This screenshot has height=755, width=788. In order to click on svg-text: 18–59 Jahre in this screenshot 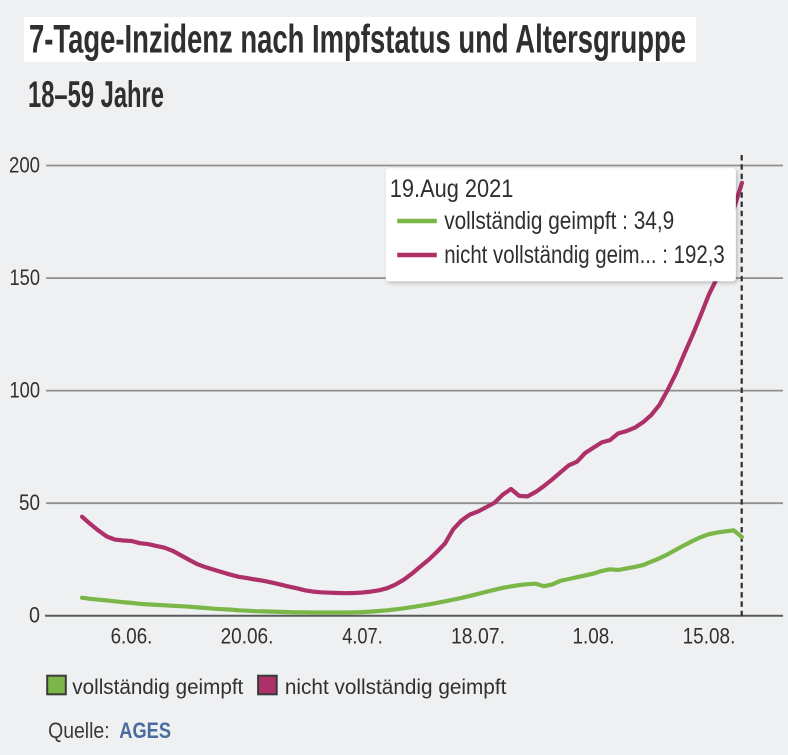, I will do `click(96, 94)`.